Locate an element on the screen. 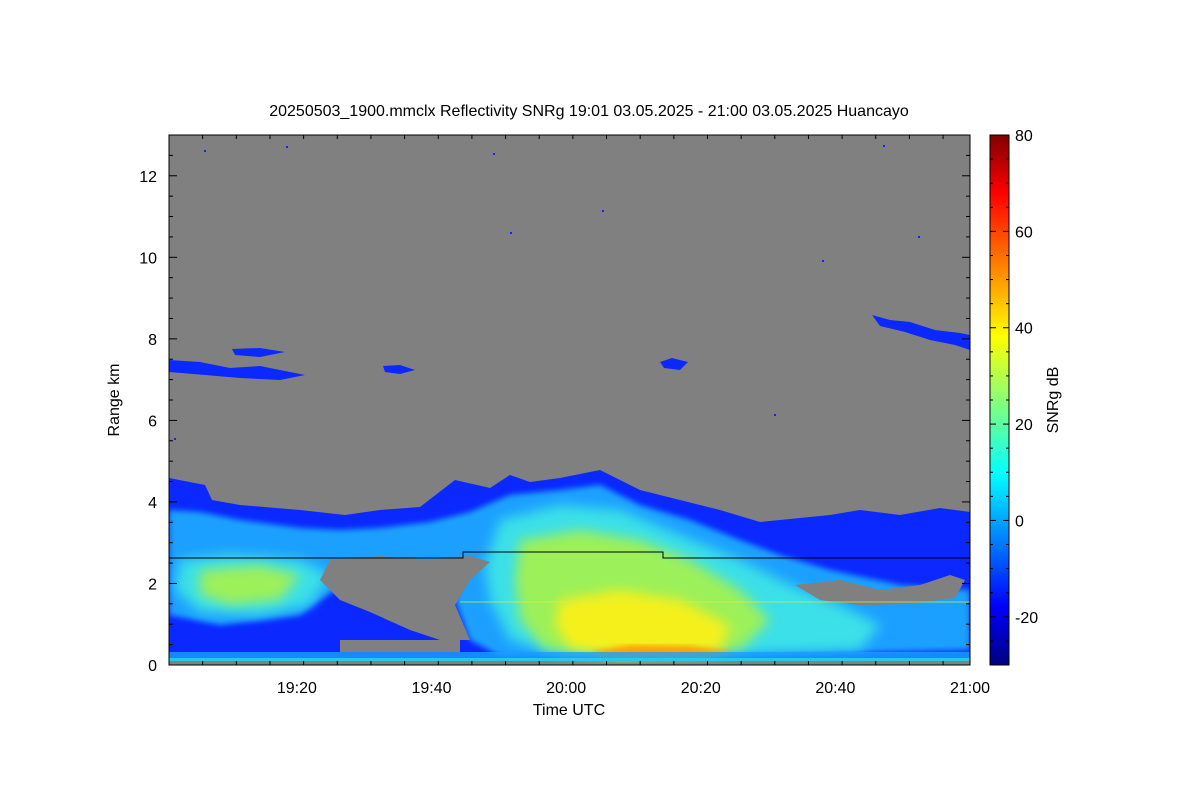  colorbar-tick-label: -20 is located at coordinates (1026, 618).